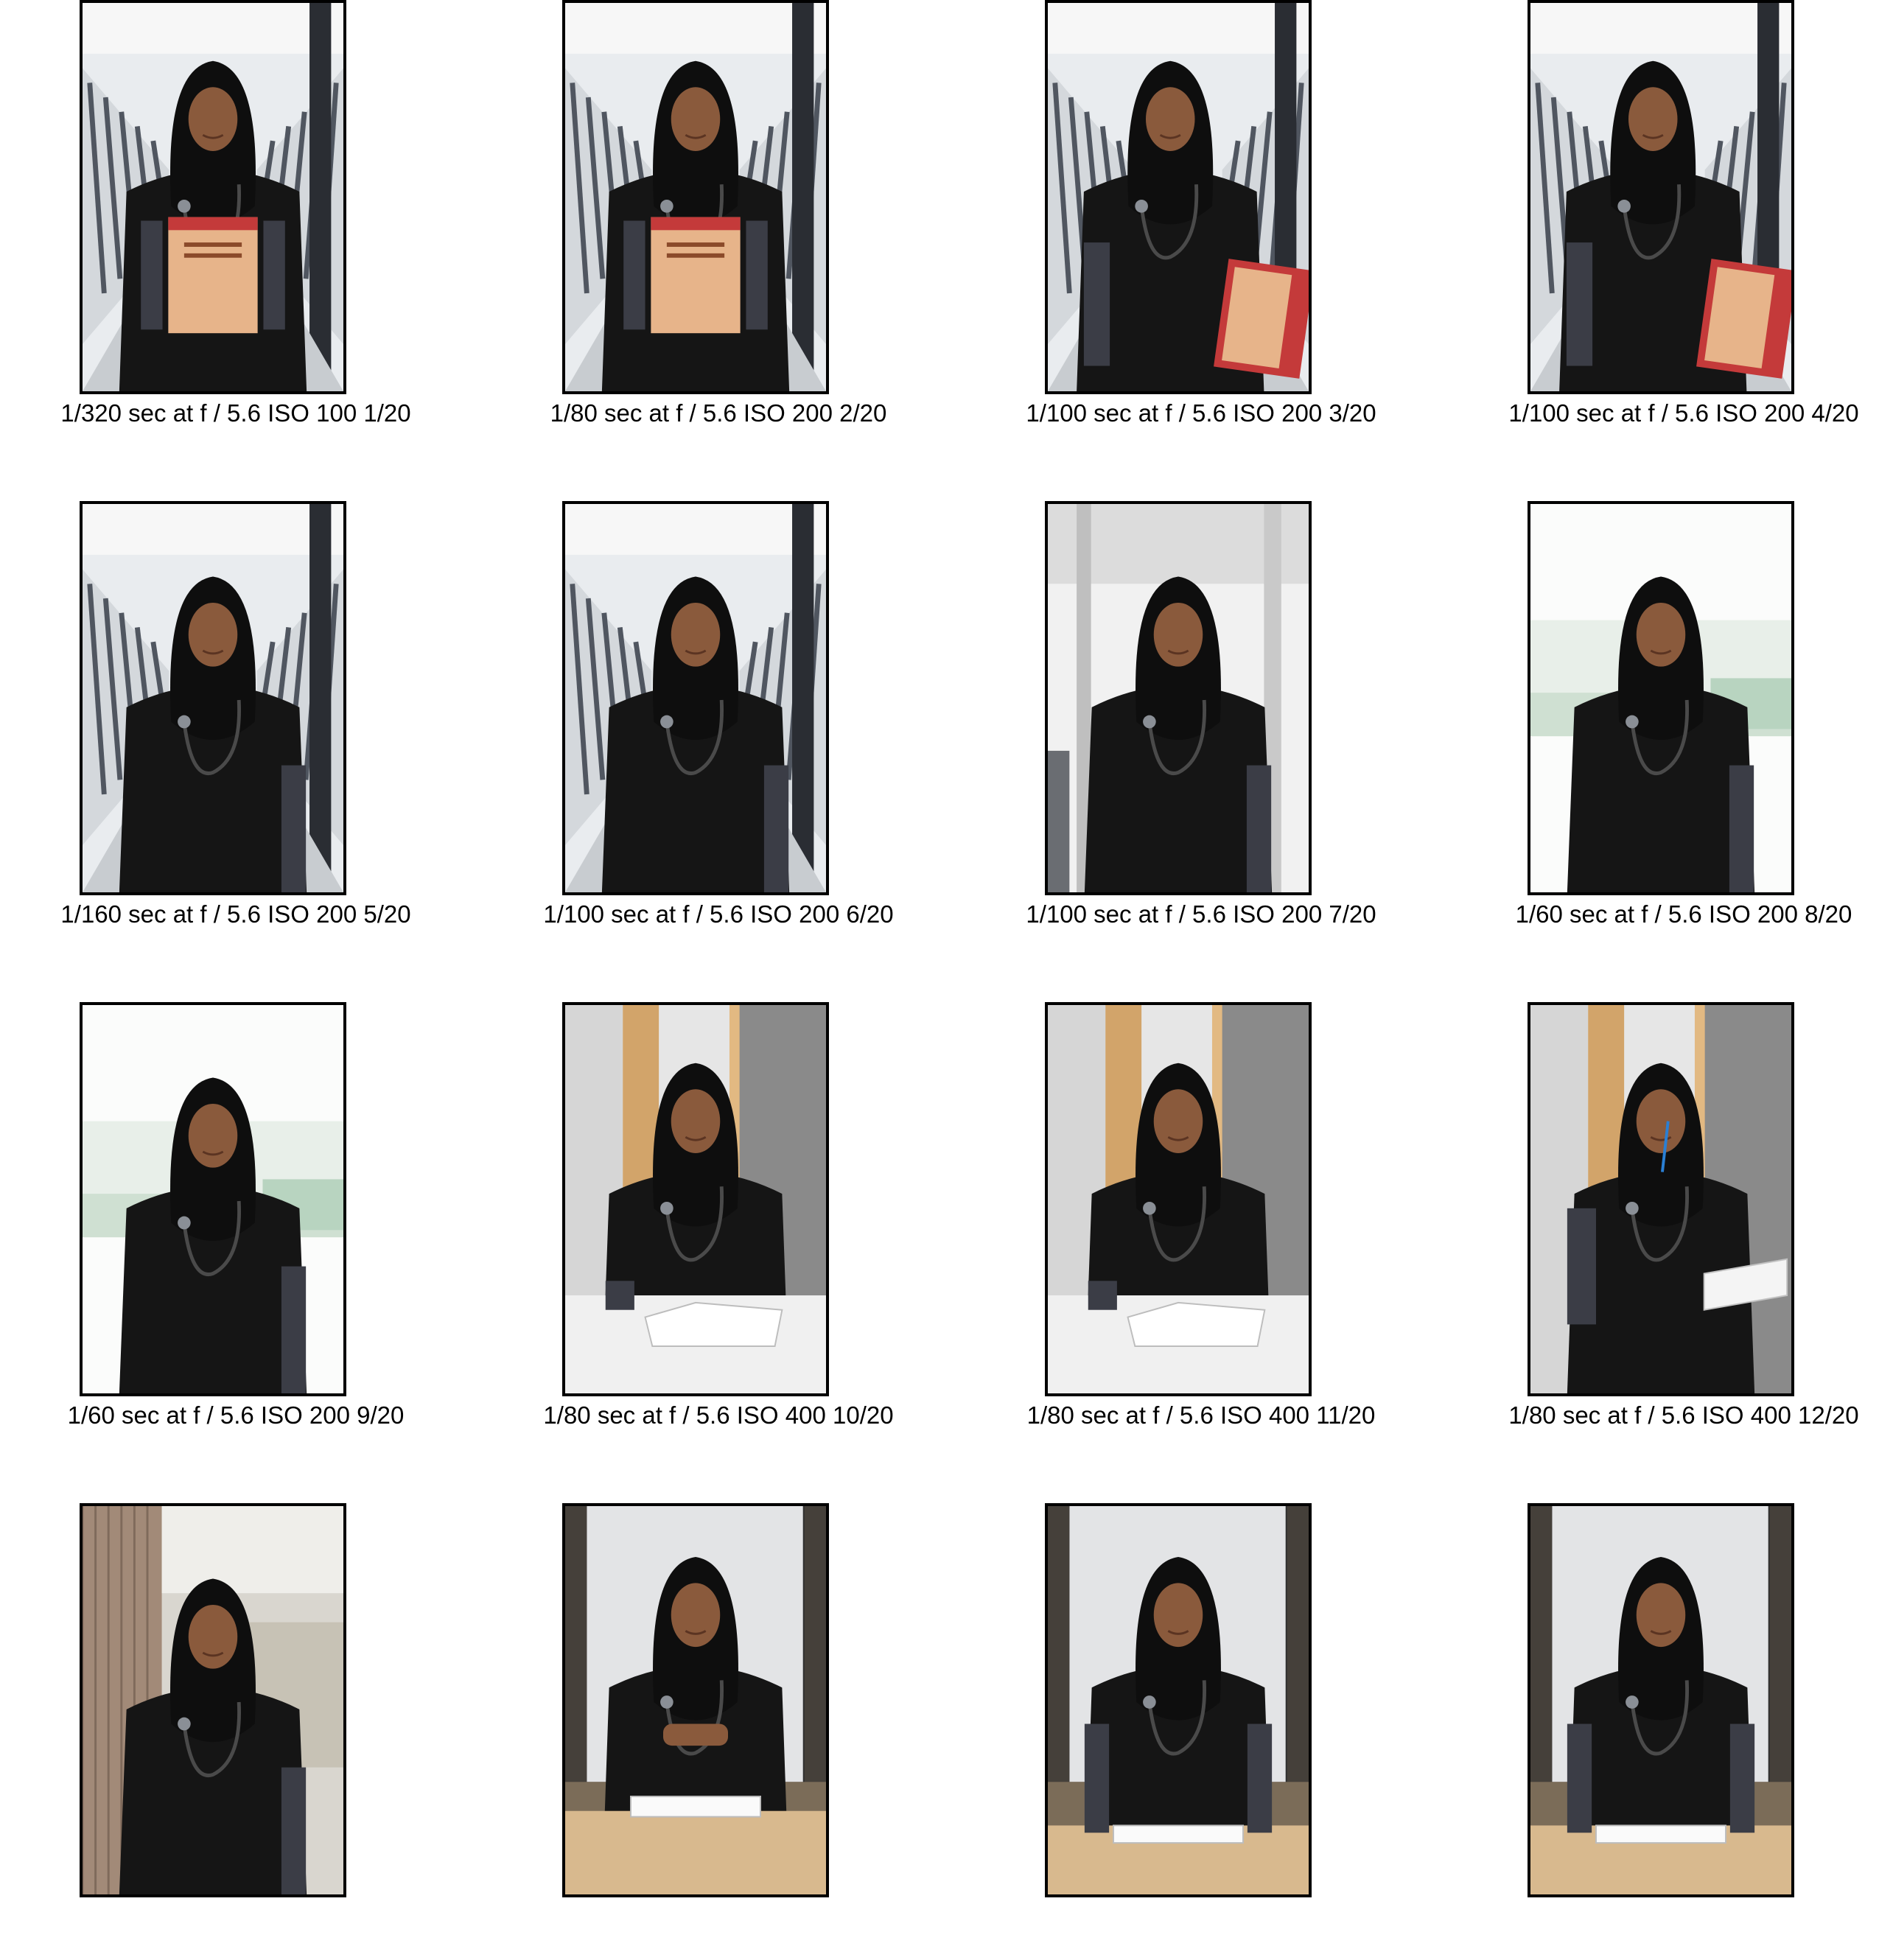 This screenshot has width=1879, height=1960. What do you see at coordinates (1201, 413) in the screenshot?
I see `photo-caption: 1/100 sec at f / 5.6 ISO 200 3/20` at bounding box center [1201, 413].